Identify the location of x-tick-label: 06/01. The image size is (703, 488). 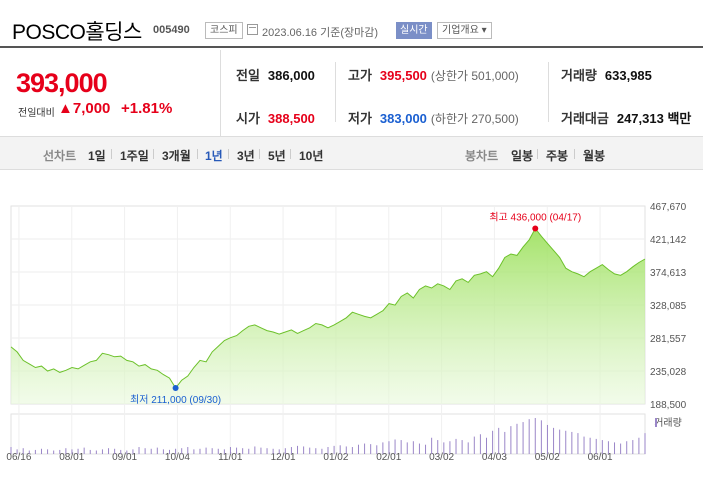
(600, 457).